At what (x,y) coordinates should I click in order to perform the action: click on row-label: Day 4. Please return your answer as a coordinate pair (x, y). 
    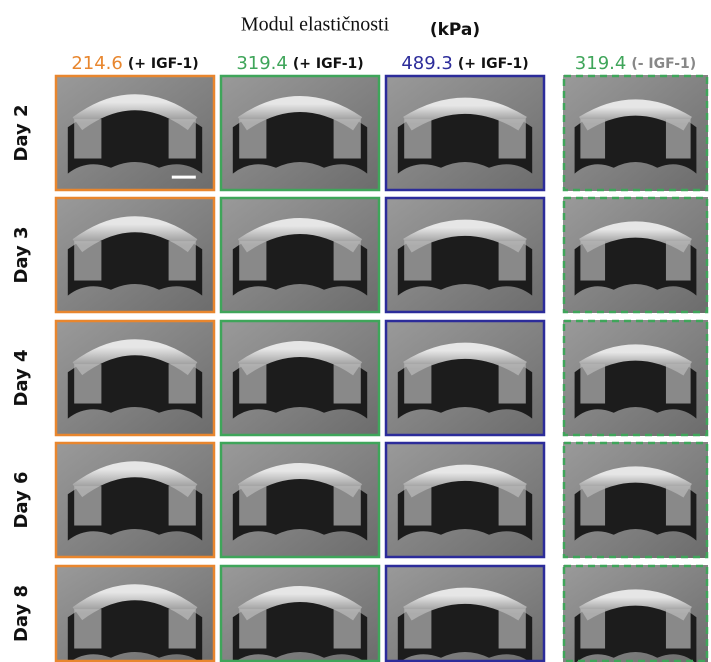
    Looking at the image, I should click on (21, 377).